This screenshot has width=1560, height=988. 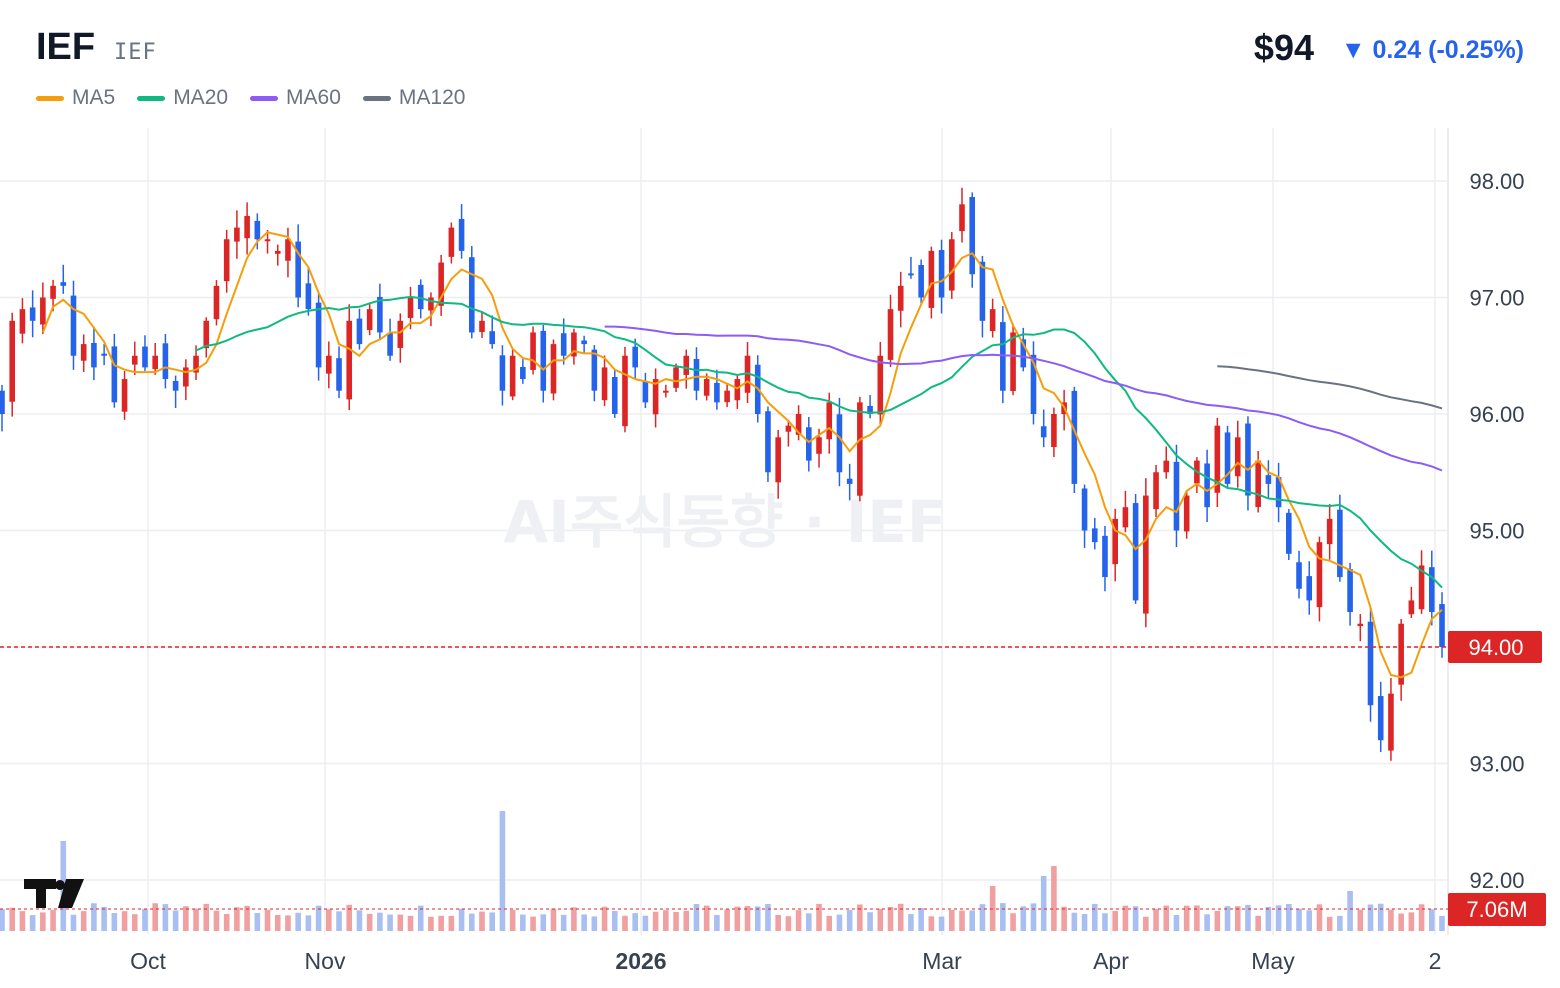 What do you see at coordinates (785, 961) in the screenshot?
I see `time-axis: Oct Nov 2026 Mar Apr May 2` at bounding box center [785, 961].